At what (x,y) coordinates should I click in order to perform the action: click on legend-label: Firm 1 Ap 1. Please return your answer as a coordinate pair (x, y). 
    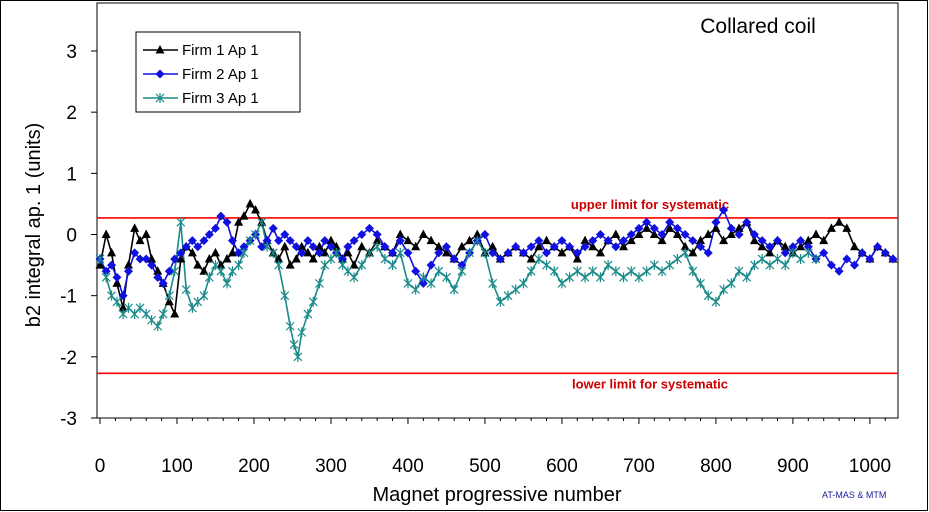
    Looking at the image, I should click on (220, 50).